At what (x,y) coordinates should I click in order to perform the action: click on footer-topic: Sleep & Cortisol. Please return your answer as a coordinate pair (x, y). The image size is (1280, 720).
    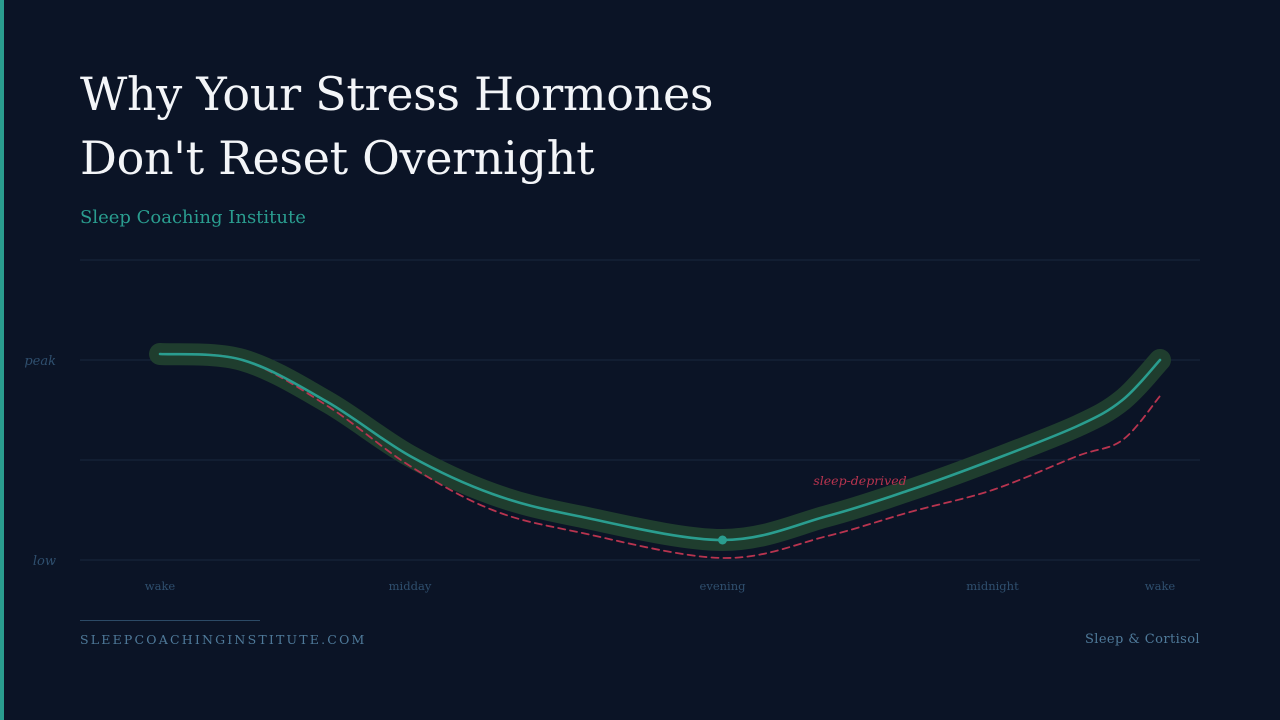
    Looking at the image, I should click on (1142, 639).